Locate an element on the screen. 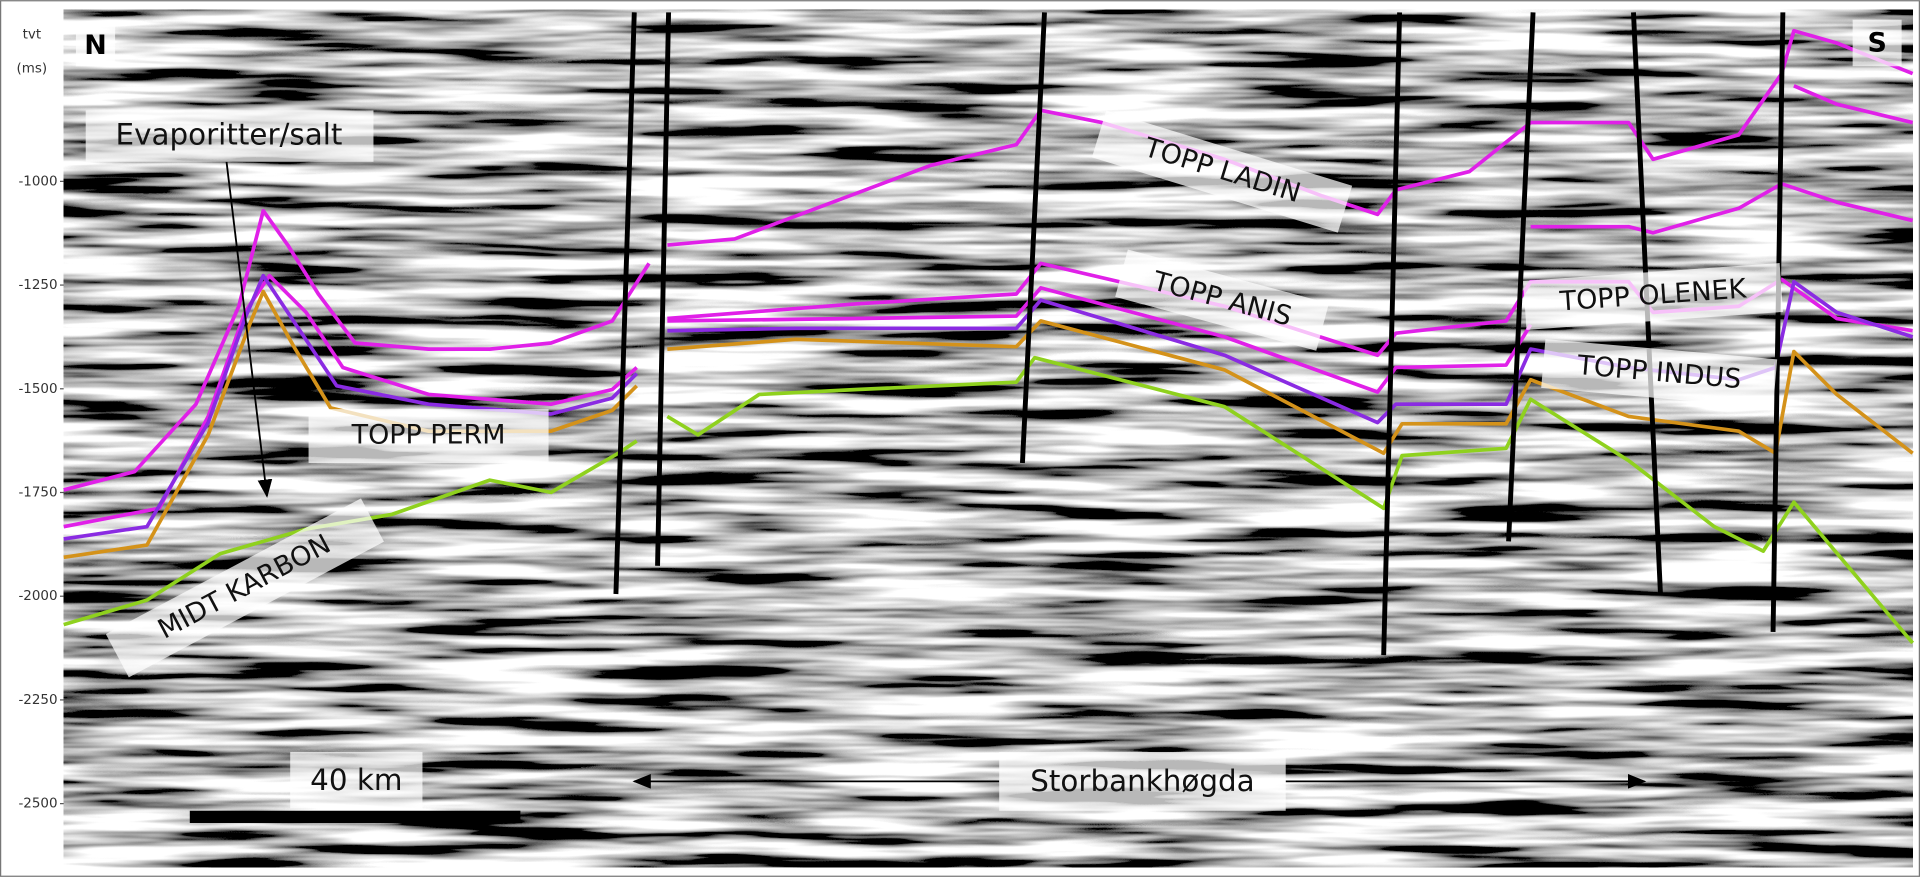 The height and width of the screenshot is (877, 1920). y-tick-label: -1000 is located at coordinates (37, 181).